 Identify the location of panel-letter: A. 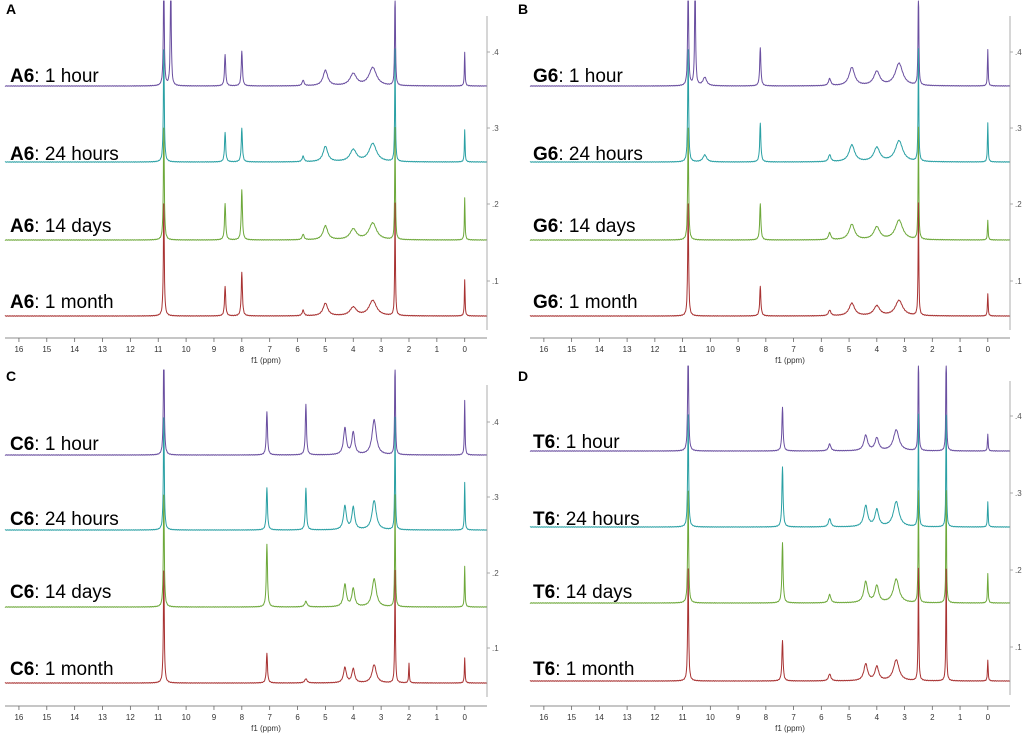
(11, 9).